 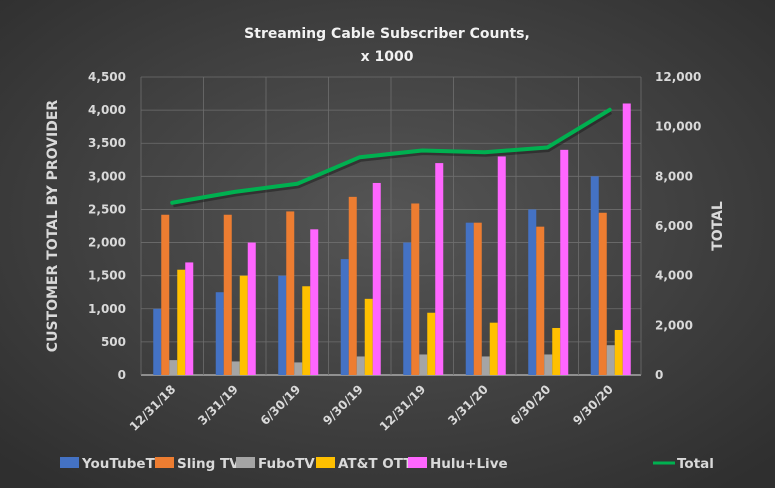 What do you see at coordinates (387, 34) in the screenshot?
I see `chart-title-line-1: Streaming Cable Subscriber Counts,` at bounding box center [387, 34].